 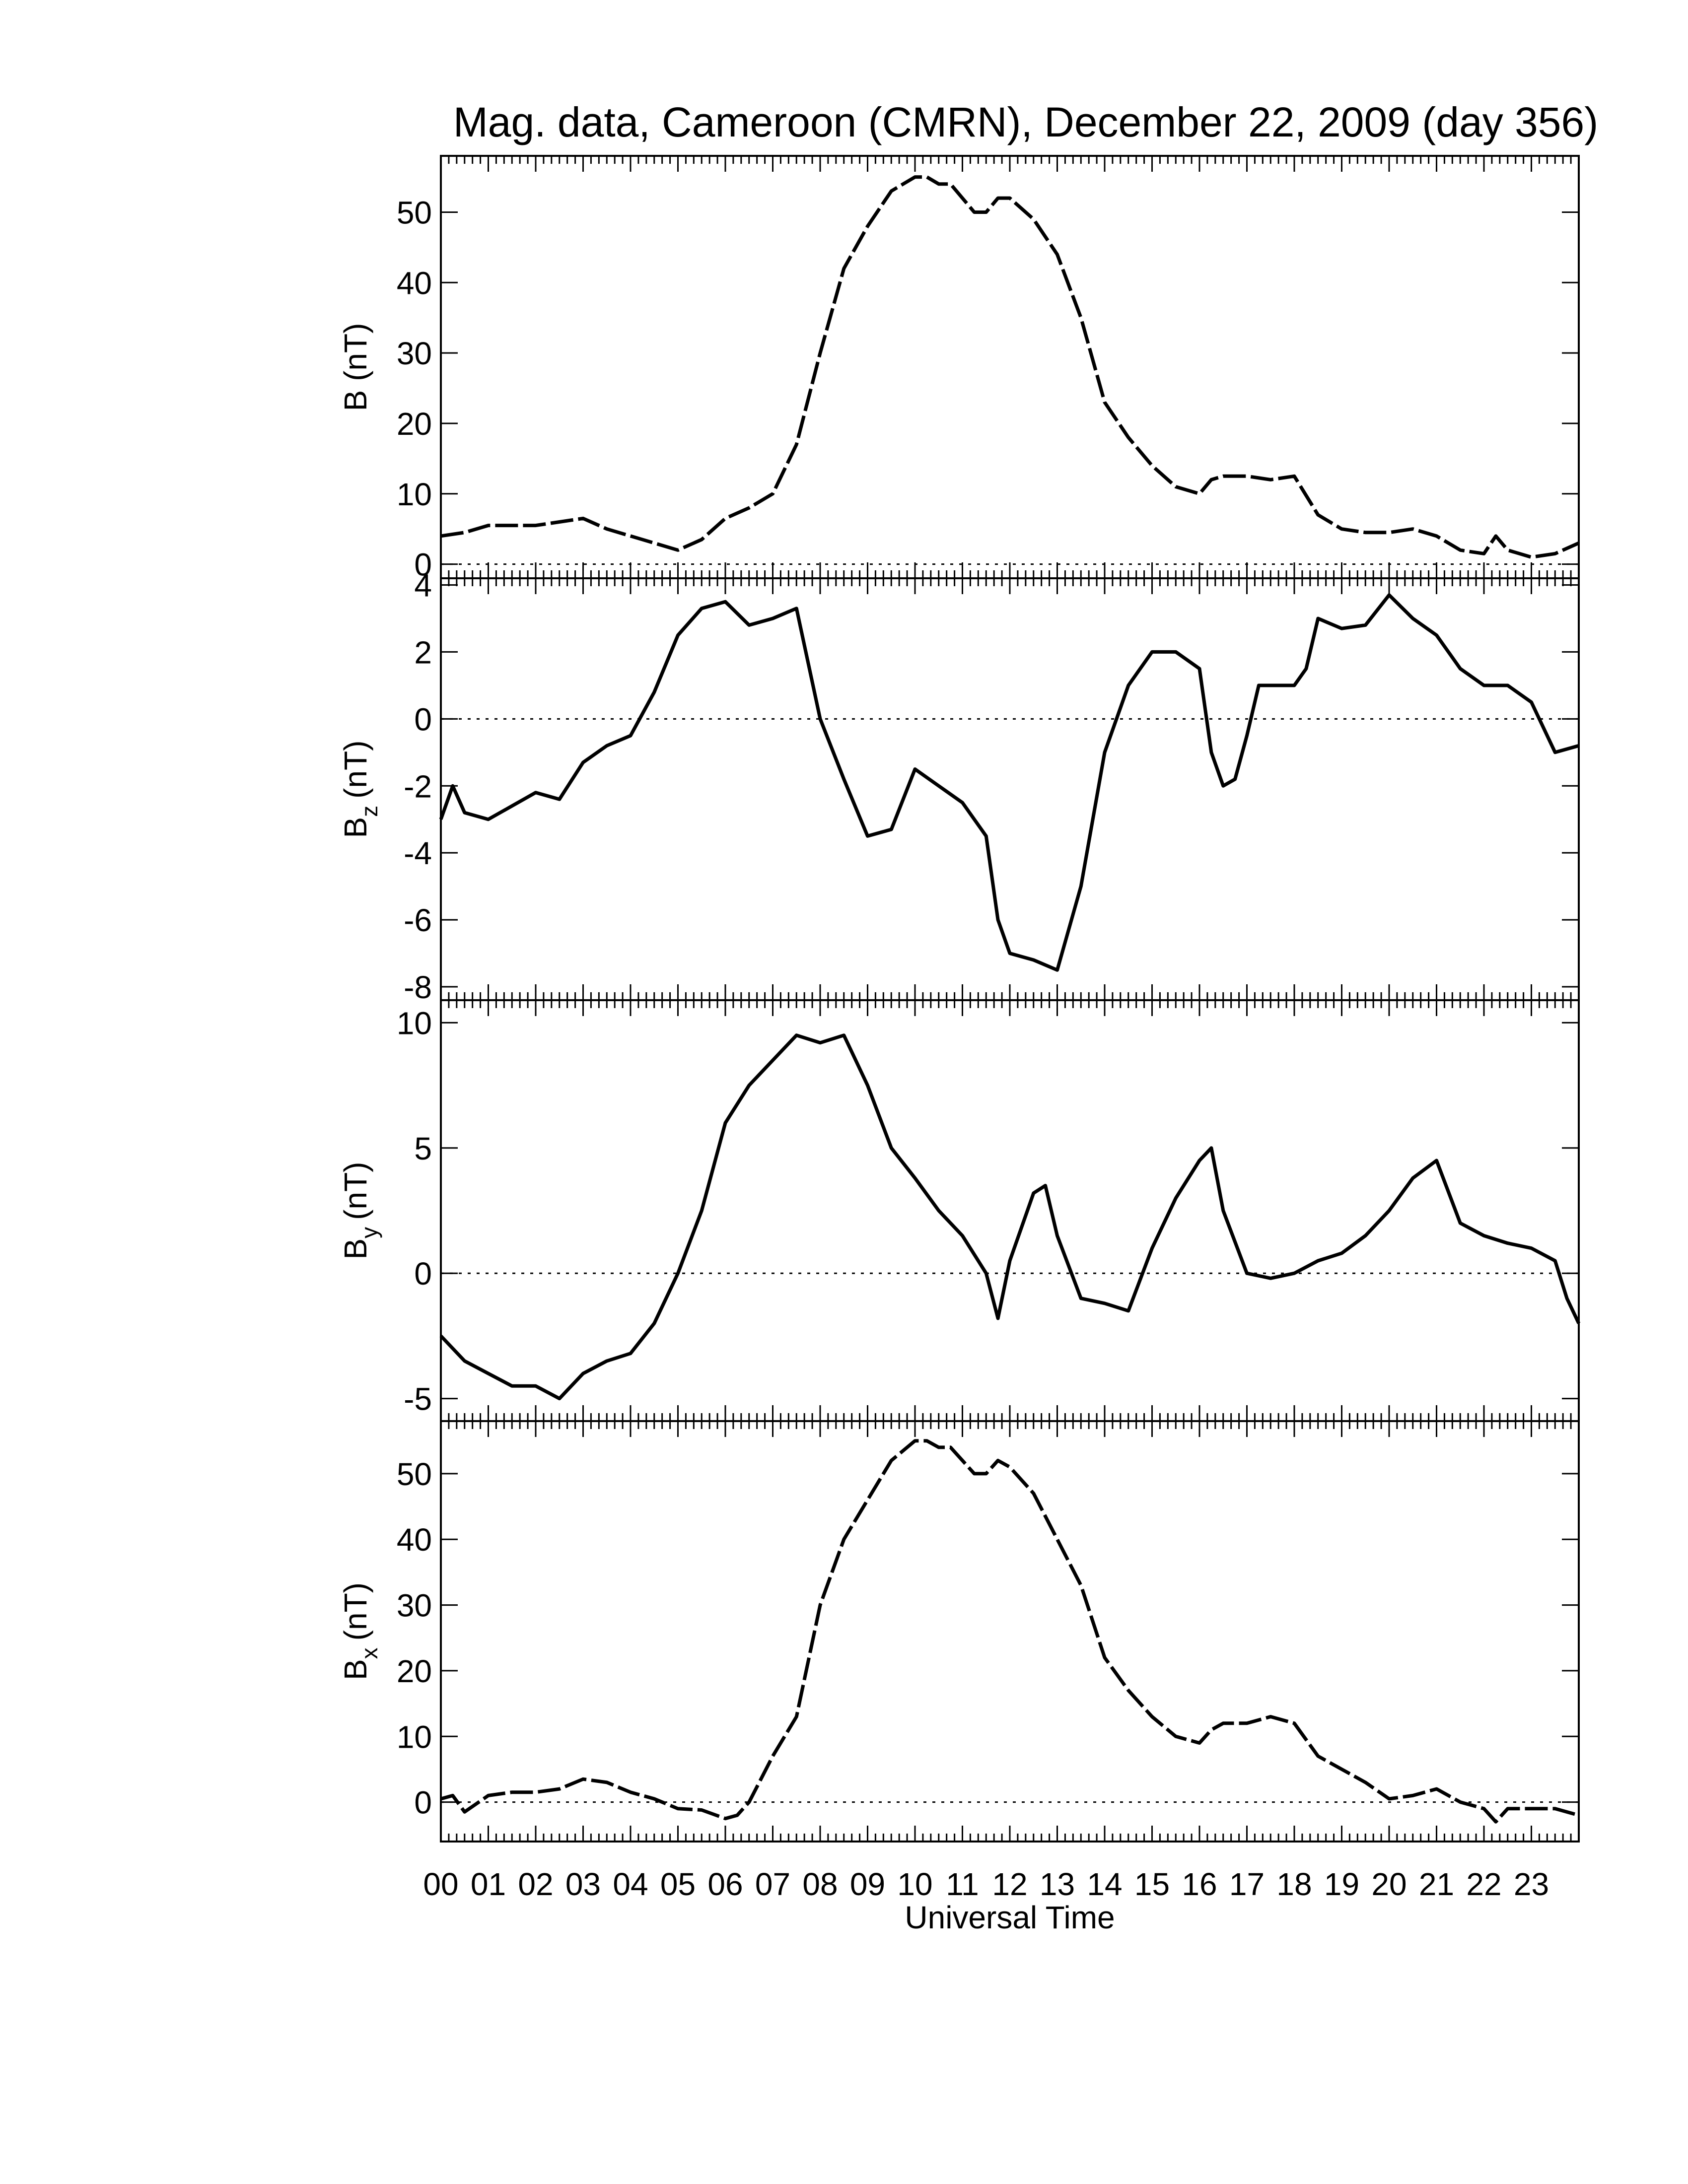 I want to click on panel-bz-y-ticks: -8 -6 -4 -2 0 2 4, so click(x=991, y=786).